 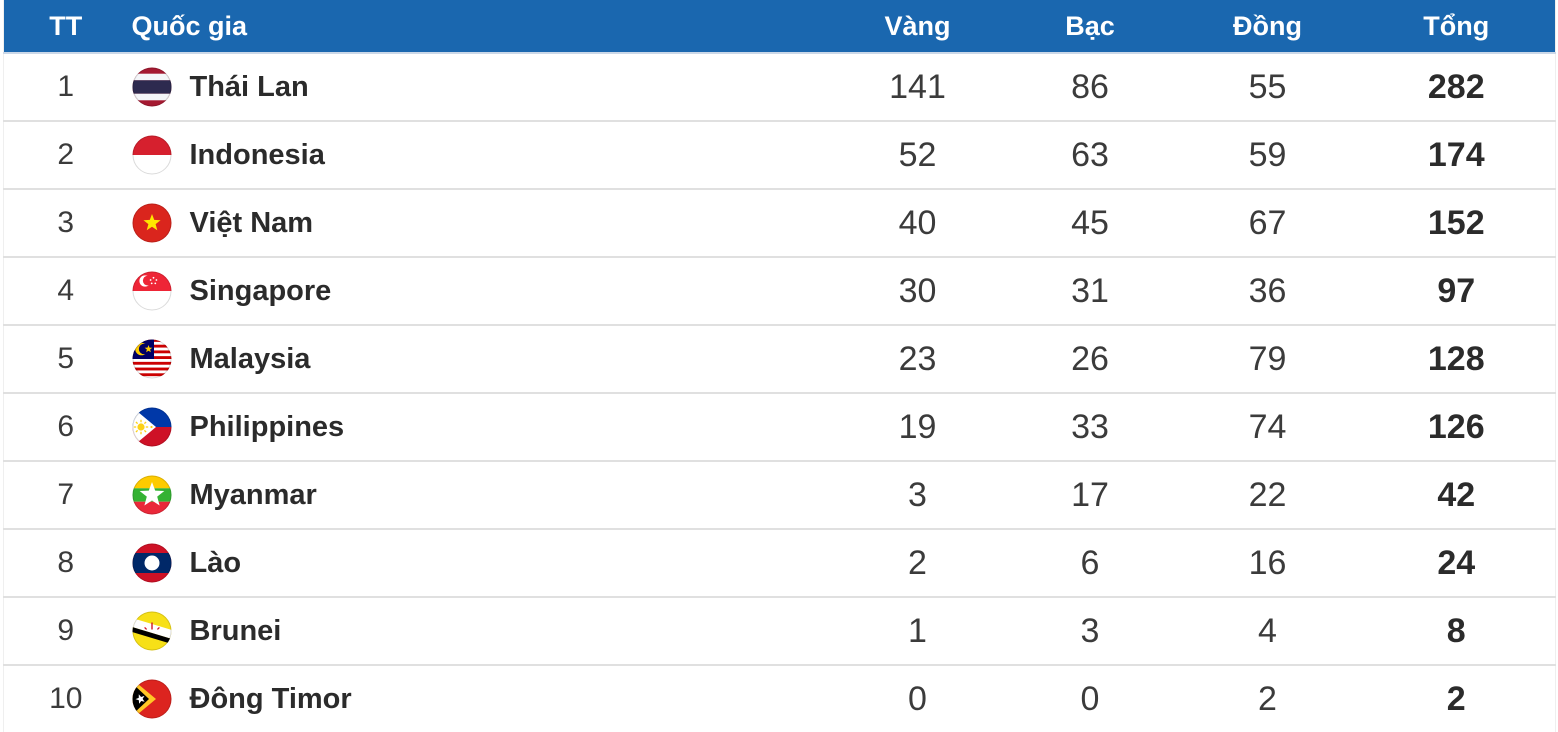 What do you see at coordinates (65, 495) in the screenshot?
I see `rank-cell: 7` at bounding box center [65, 495].